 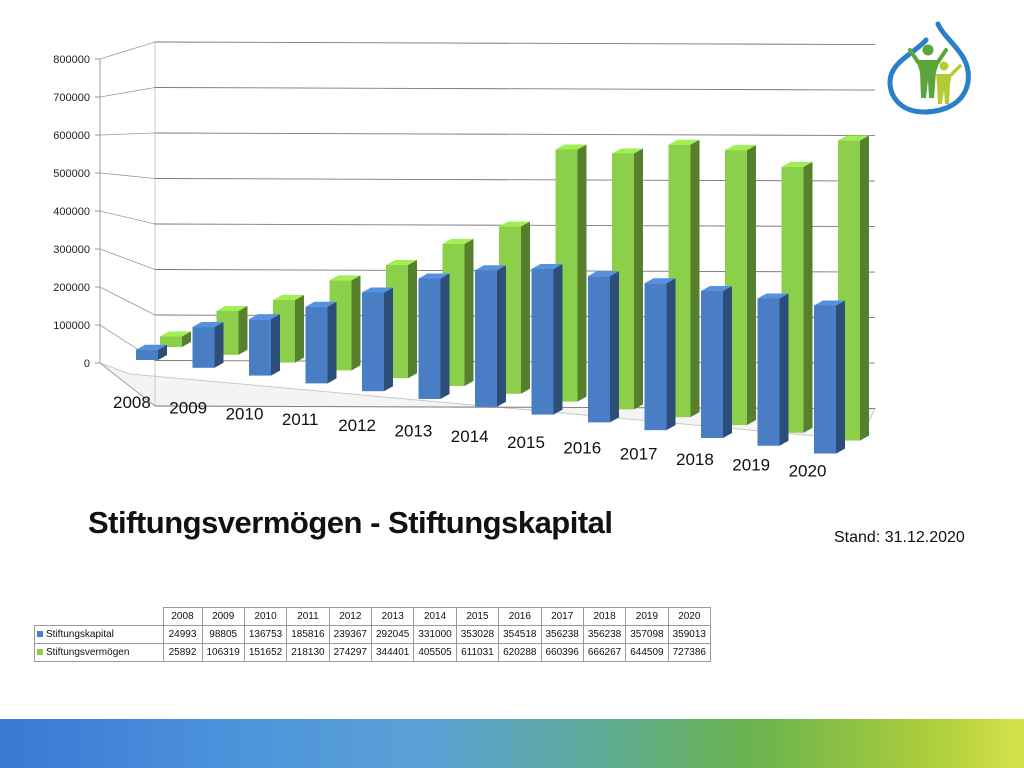 I want to click on table-header-year: 2016, so click(x=520, y=616).